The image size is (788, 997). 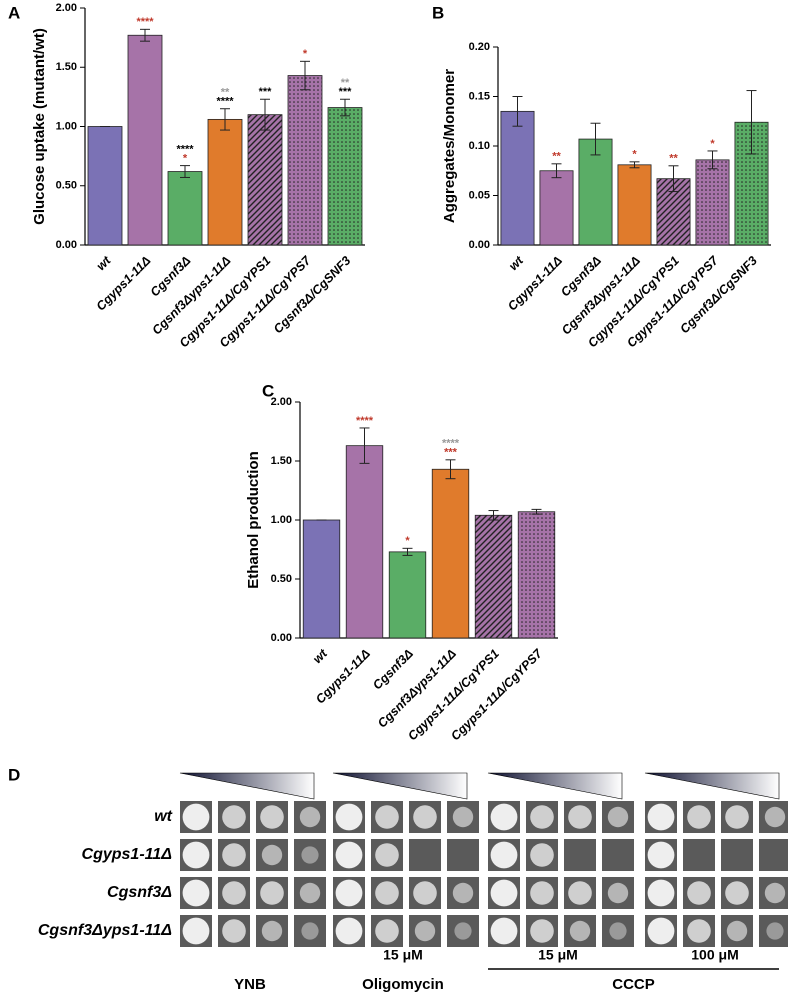 I want to click on row-label: Cgyps1-11Δ, so click(x=127, y=854).